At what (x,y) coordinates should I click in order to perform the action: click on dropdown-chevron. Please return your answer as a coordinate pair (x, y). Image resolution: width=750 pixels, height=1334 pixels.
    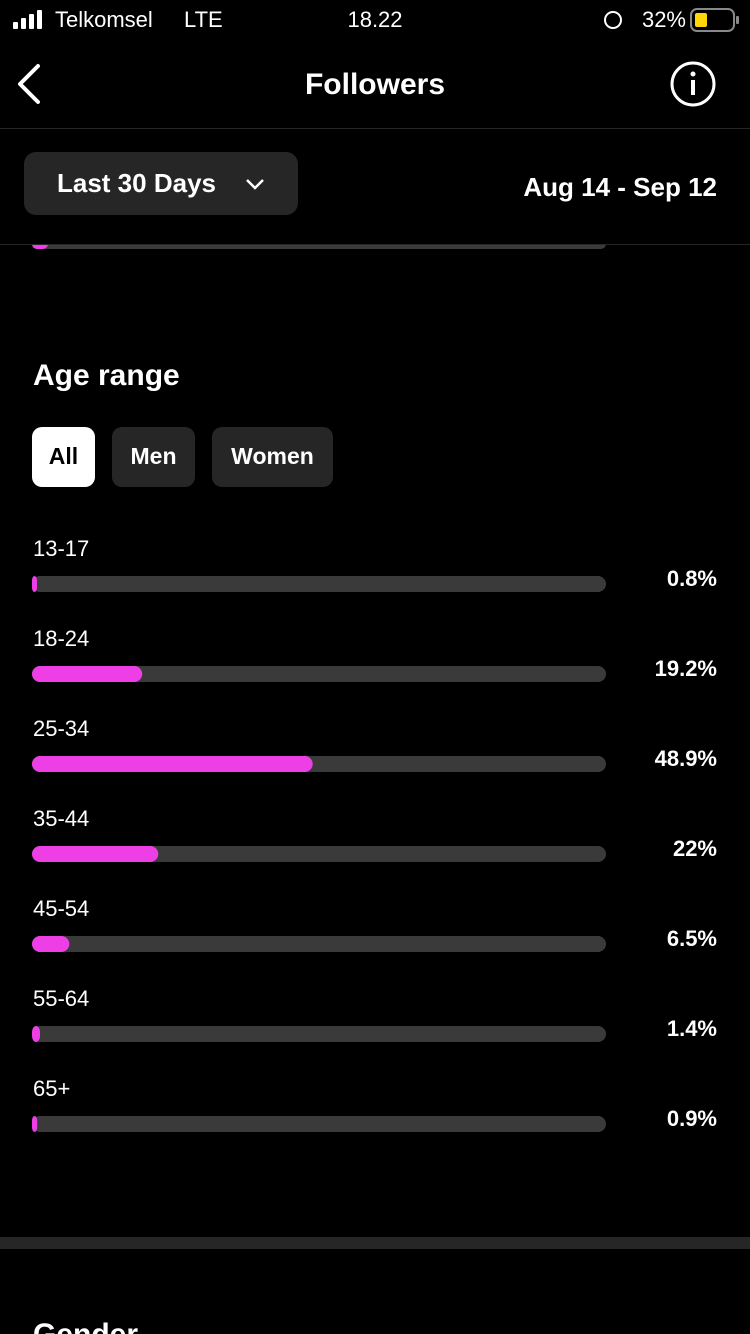
    Looking at the image, I should click on (255, 184).